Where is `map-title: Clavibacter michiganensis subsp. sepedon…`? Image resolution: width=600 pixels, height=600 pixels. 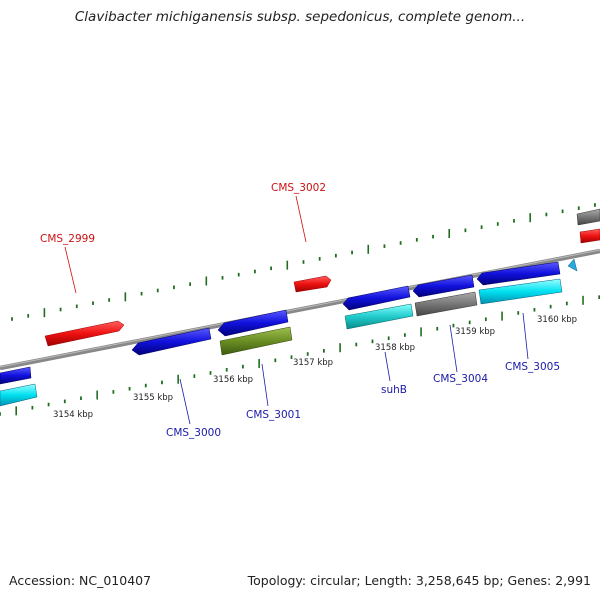 map-title: Clavibacter michiganensis subsp. sepedon… is located at coordinates (300, 17).